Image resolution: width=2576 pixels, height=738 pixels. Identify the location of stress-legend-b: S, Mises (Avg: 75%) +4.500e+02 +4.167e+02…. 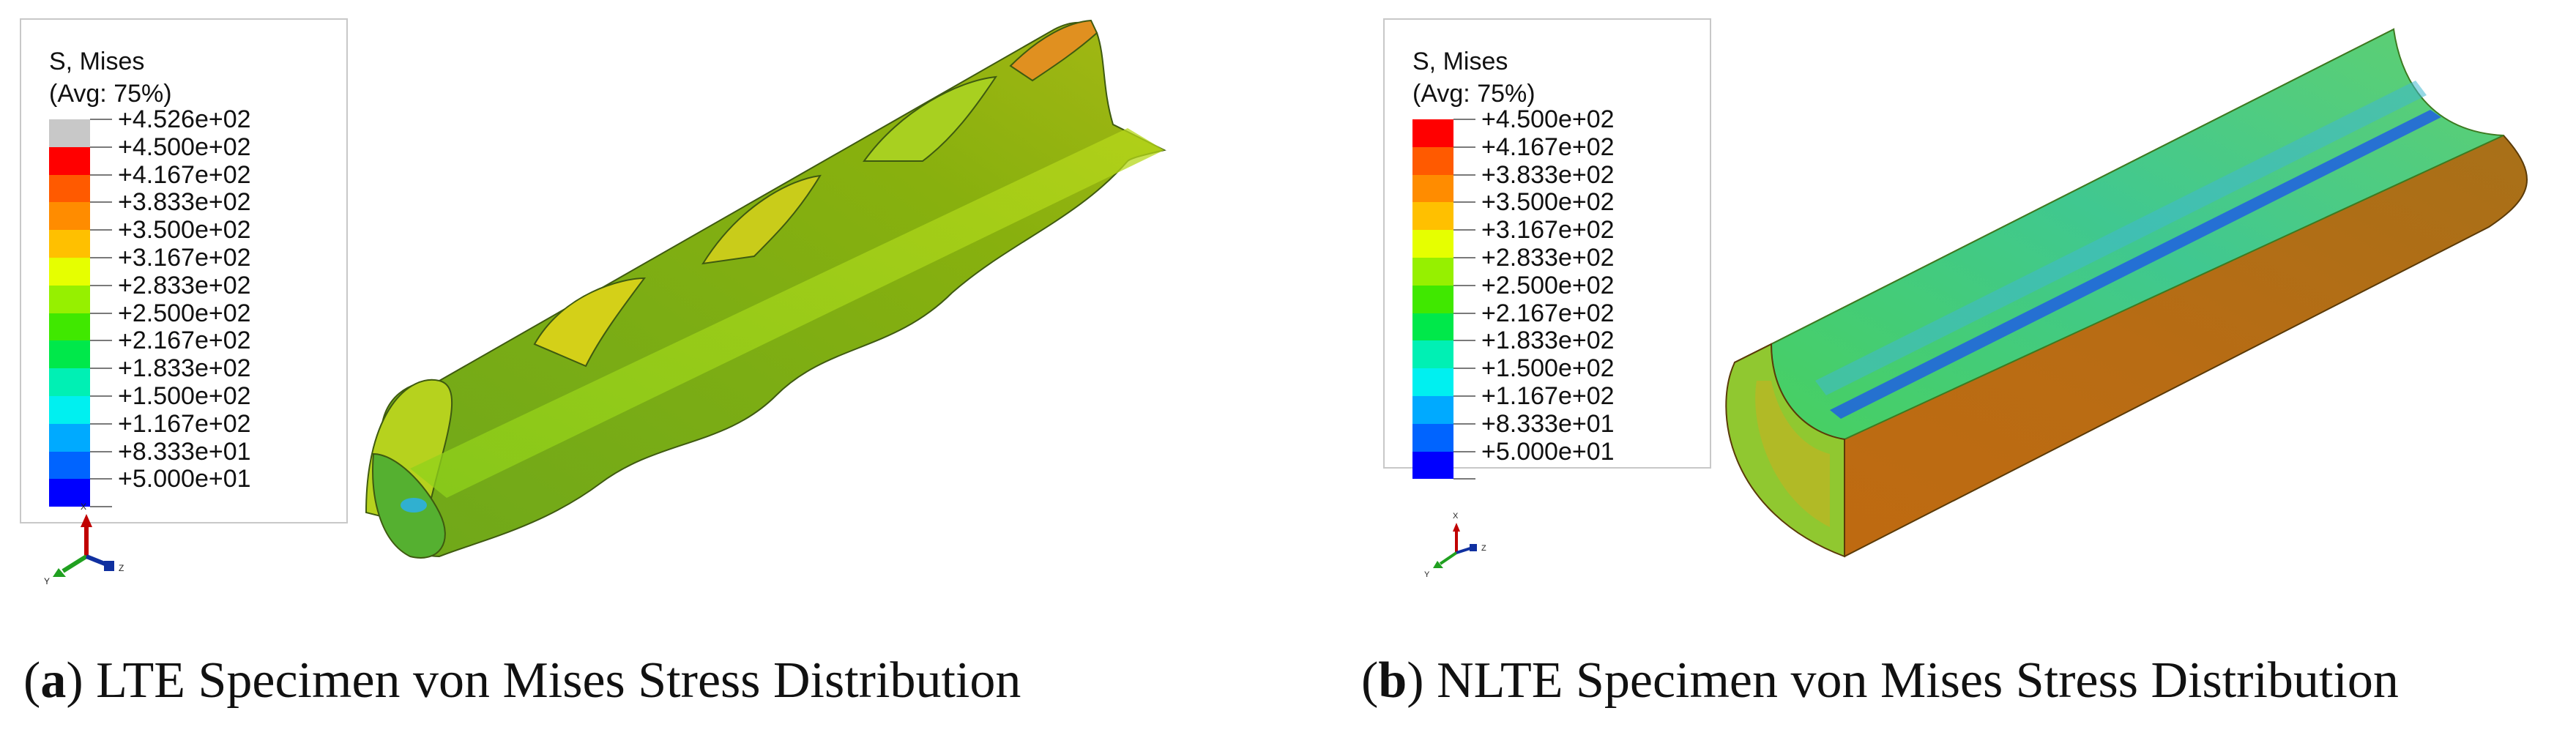
(1547, 249).